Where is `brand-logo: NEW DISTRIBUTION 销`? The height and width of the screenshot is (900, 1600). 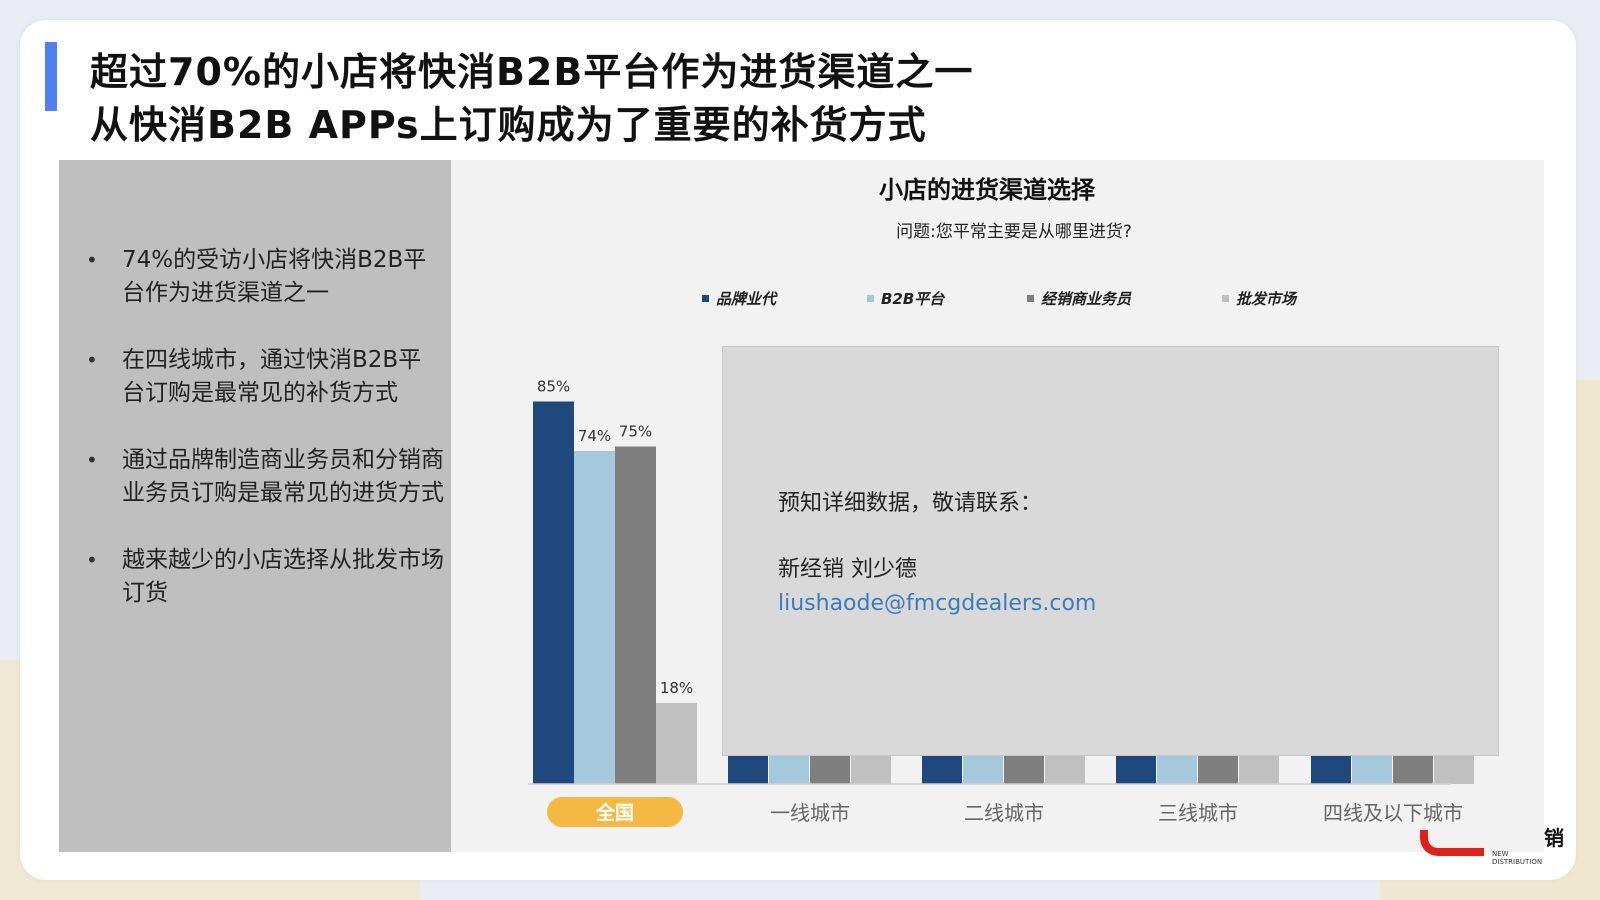
brand-logo: NEW DISTRIBUTION 销 is located at coordinates (1492, 844).